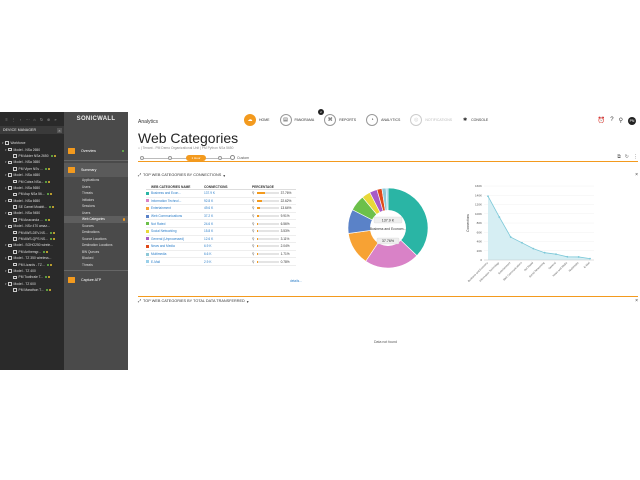 Image resolution: width=640 pixels, height=480 pixels. What do you see at coordinates (32, 149) in the screenshot?
I see `device-tree-item: ▾ Model - NSa 2650` at bounding box center [32, 149].